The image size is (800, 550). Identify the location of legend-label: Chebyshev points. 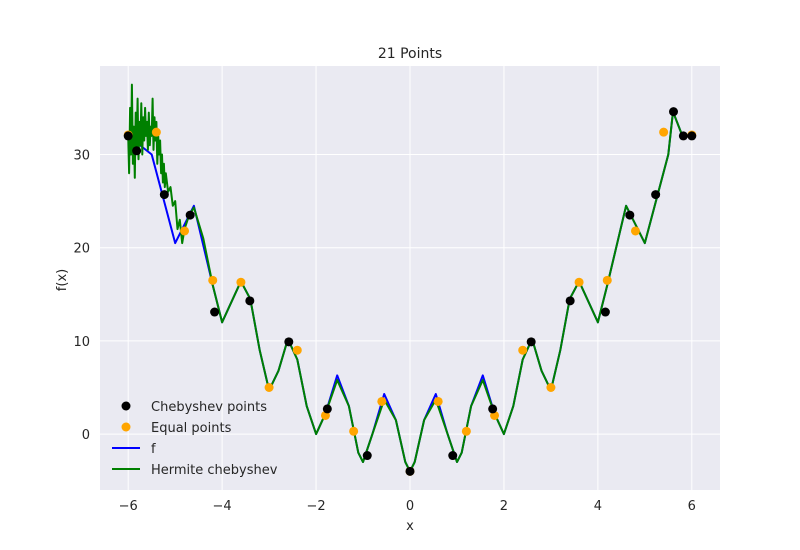
(209, 407).